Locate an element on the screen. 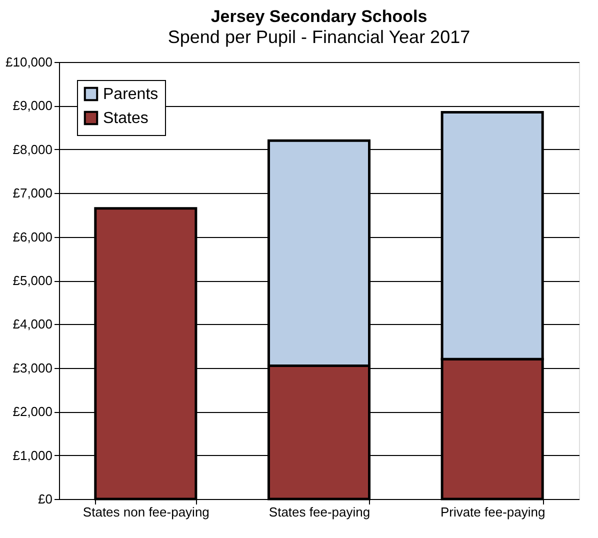  y-tick-label: £4,000 is located at coordinates (32, 324).